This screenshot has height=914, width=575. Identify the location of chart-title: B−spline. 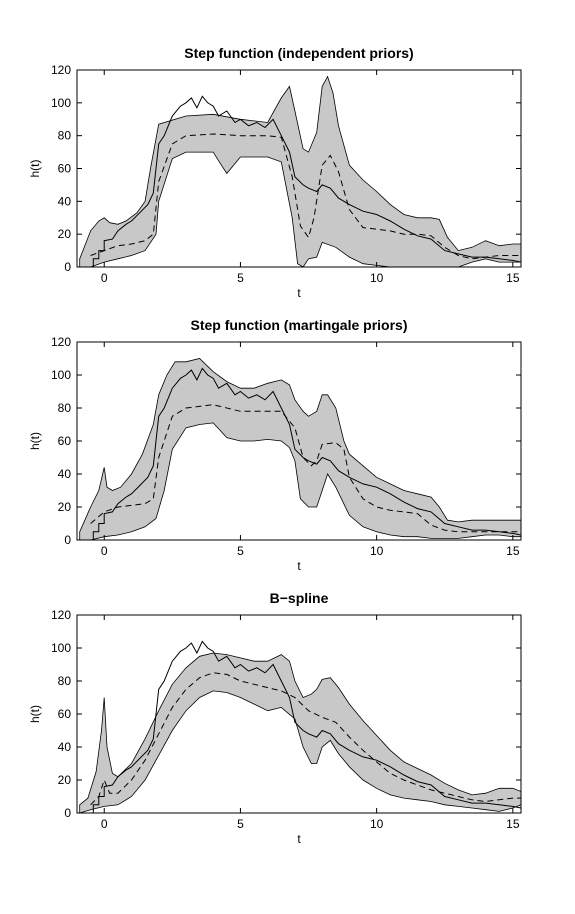
(299, 598).